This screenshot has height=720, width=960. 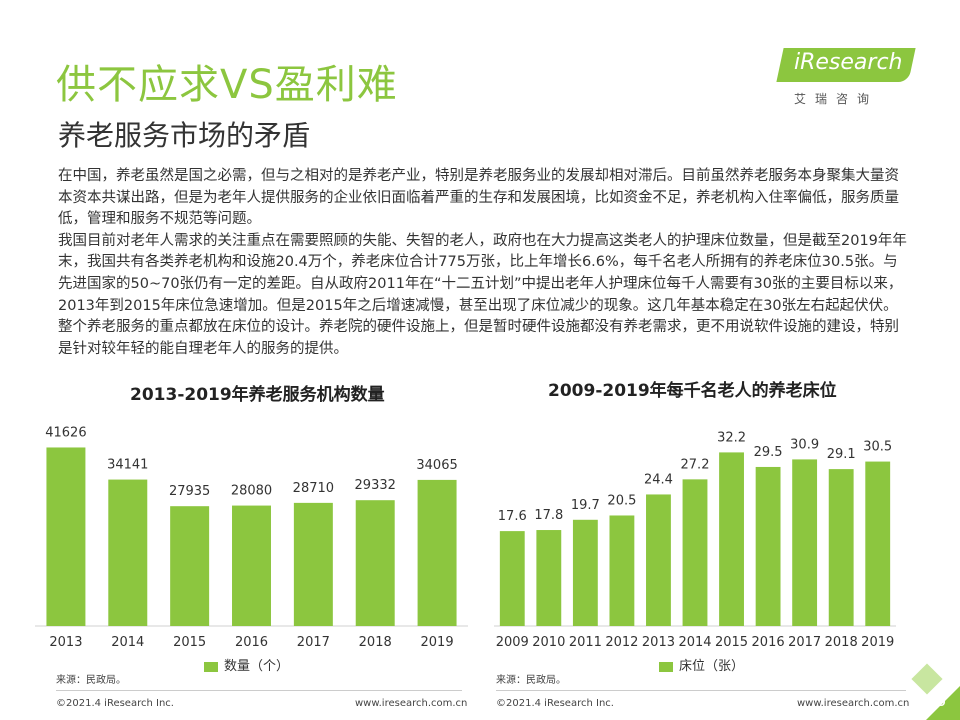 What do you see at coordinates (251, 565) in the screenshot?
I see `chart-1-bar-2016` at bounding box center [251, 565].